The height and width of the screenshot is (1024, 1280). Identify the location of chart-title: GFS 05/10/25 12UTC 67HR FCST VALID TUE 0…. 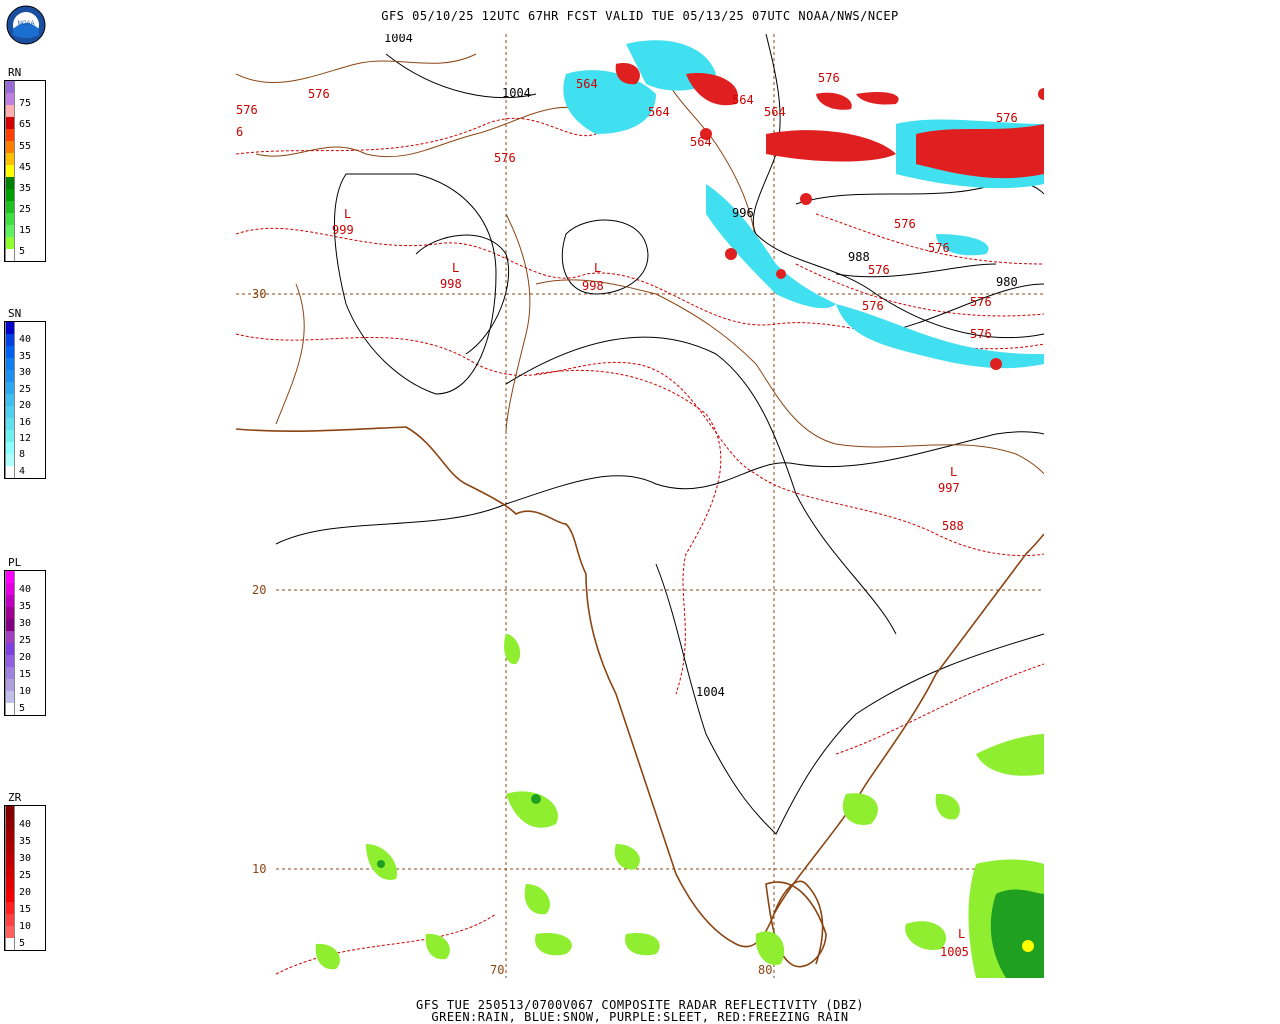
(640, 16).